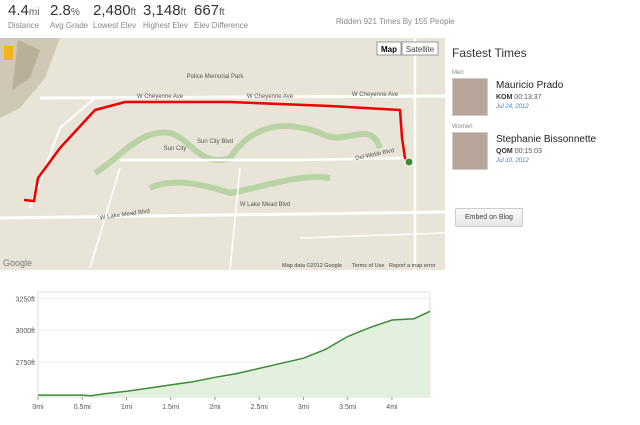 The image size is (640, 425). Describe the element at coordinates (26, 331) in the screenshot. I see `y-tick-label: 3000ft` at that location.